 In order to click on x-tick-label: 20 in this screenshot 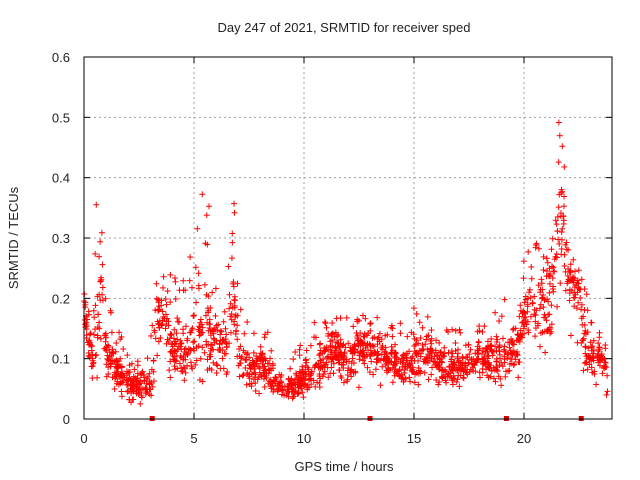, I will do `click(524, 438)`.